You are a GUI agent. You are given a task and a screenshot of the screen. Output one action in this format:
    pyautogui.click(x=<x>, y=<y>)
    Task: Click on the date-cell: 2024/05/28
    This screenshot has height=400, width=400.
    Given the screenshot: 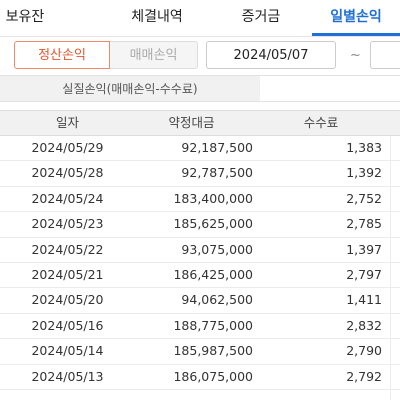 What is the action you would take?
    pyautogui.click(x=67, y=173)
    